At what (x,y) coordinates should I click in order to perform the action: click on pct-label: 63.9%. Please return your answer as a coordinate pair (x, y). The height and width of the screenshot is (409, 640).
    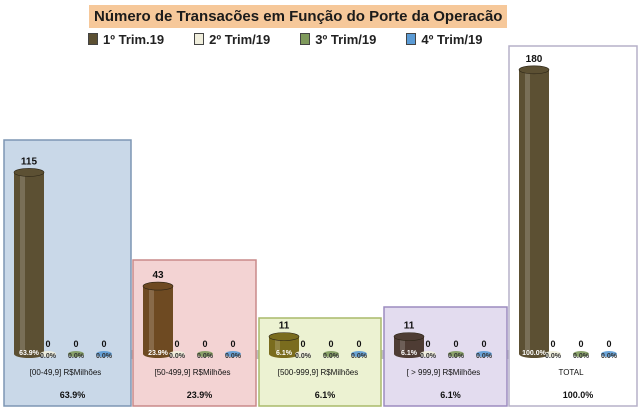
    Looking at the image, I should click on (29, 353).